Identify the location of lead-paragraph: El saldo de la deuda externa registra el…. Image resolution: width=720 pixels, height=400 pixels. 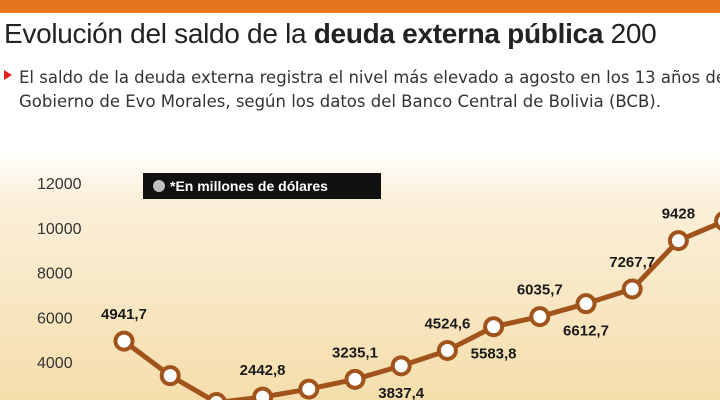
(369, 89).